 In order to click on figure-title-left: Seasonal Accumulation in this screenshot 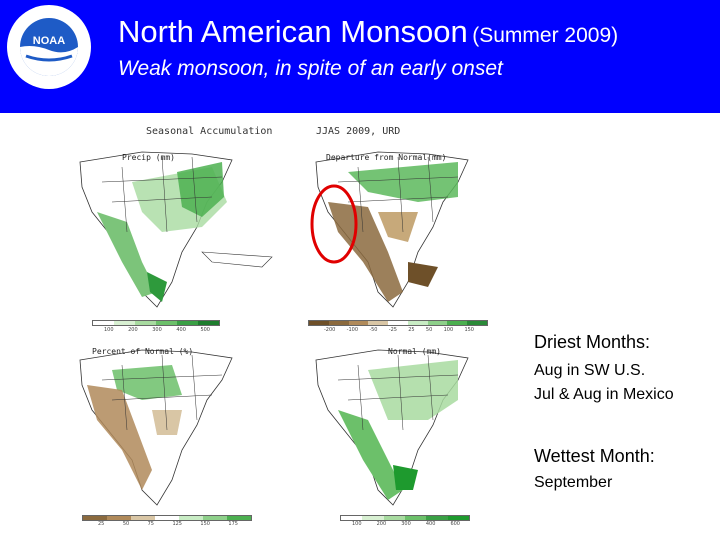, I will do `click(209, 131)`.